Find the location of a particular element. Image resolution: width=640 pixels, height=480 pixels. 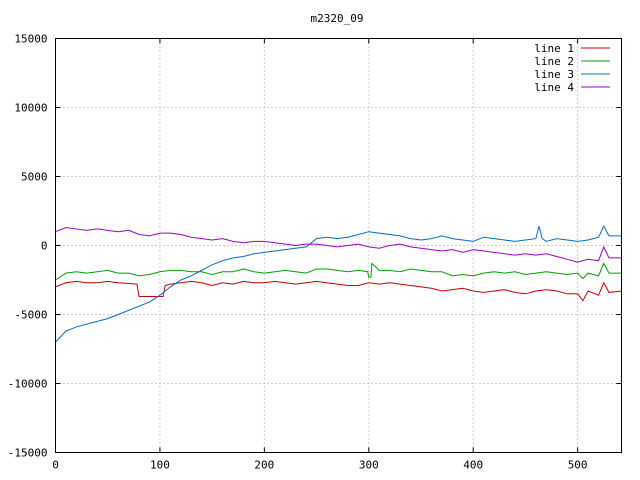

legend-label-4: line 4 is located at coordinates (554, 87).